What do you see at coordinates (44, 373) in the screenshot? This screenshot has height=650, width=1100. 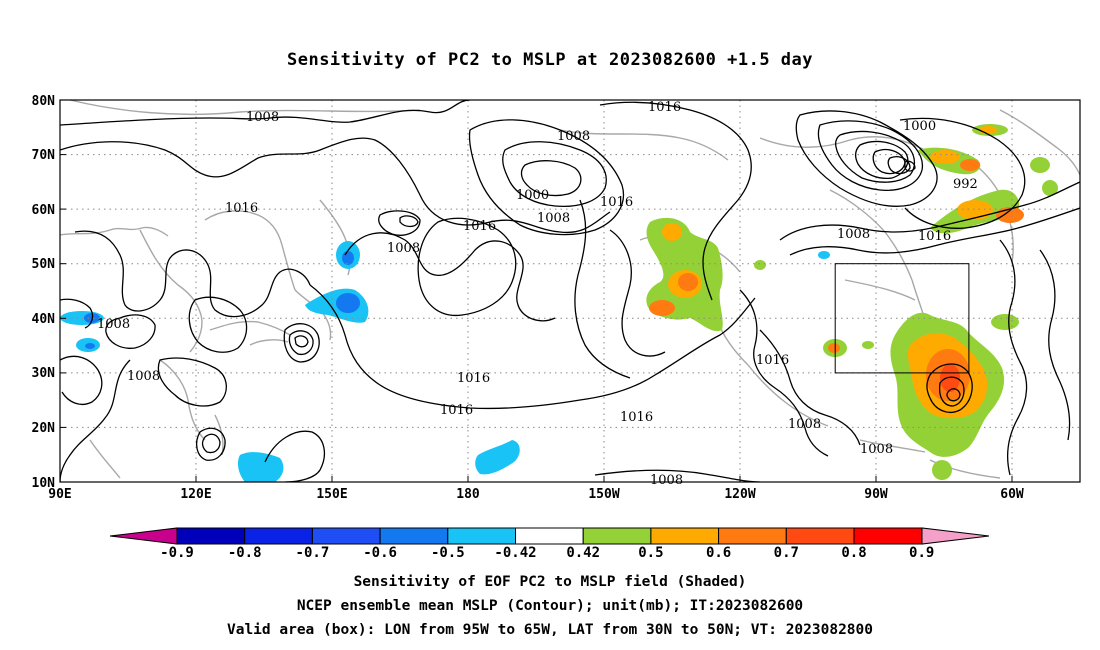 I see `lat-label: 30N` at bounding box center [44, 373].